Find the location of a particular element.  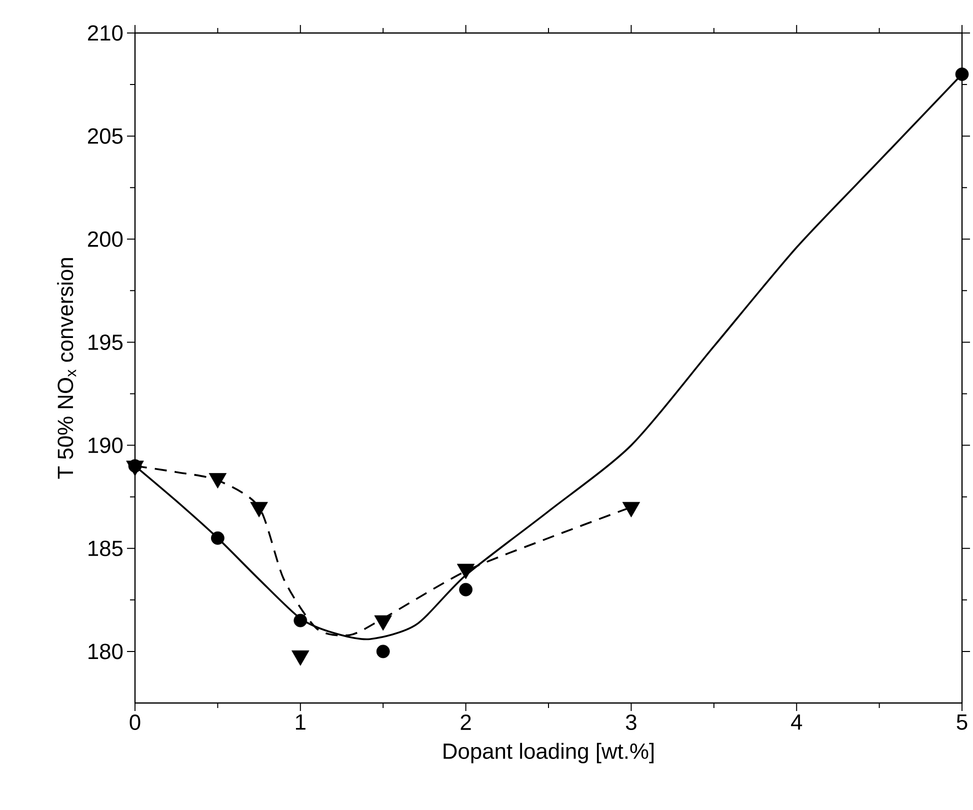

y-tick-label: 190 is located at coordinates (105, 446).